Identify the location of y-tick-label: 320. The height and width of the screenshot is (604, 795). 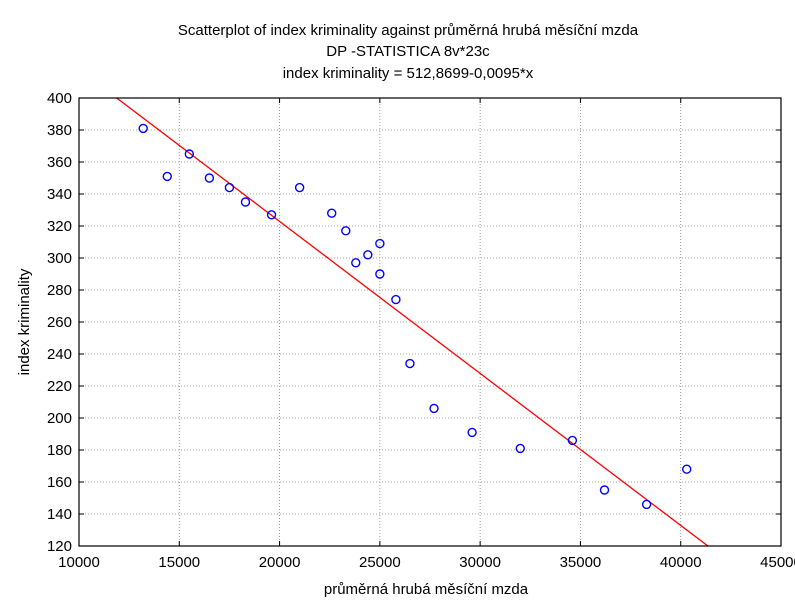
(59, 226).